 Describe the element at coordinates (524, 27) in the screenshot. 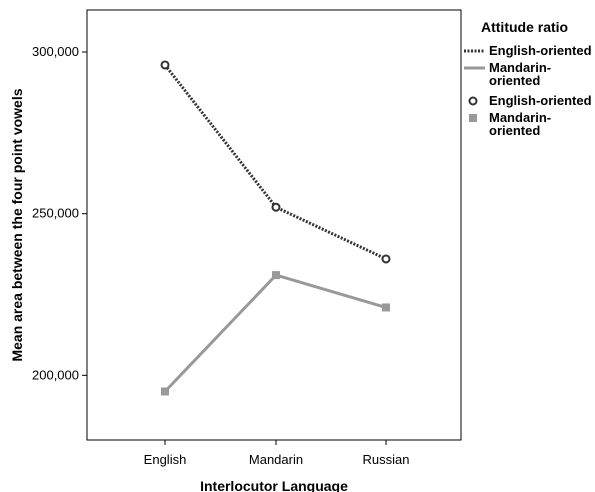

I see `legend-title: Attitude ratio` at that location.